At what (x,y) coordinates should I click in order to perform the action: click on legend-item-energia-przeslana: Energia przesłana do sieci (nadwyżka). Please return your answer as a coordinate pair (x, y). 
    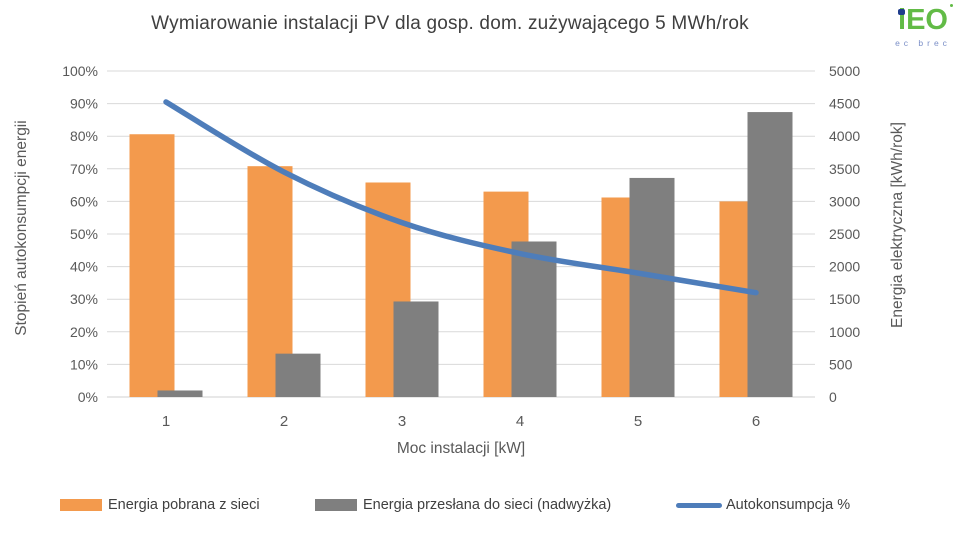
    Looking at the image, I should click on (463, 505).